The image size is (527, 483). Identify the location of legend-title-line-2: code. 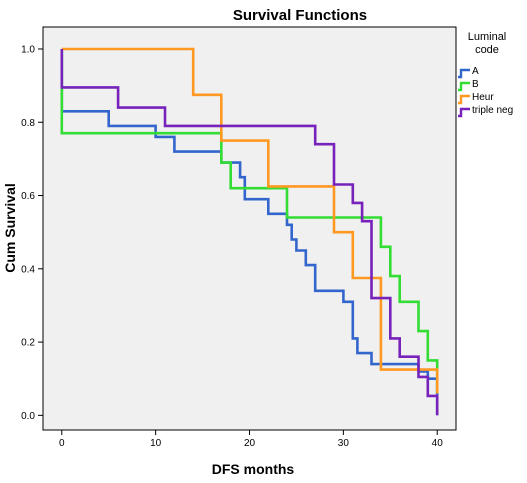
(487, 50).